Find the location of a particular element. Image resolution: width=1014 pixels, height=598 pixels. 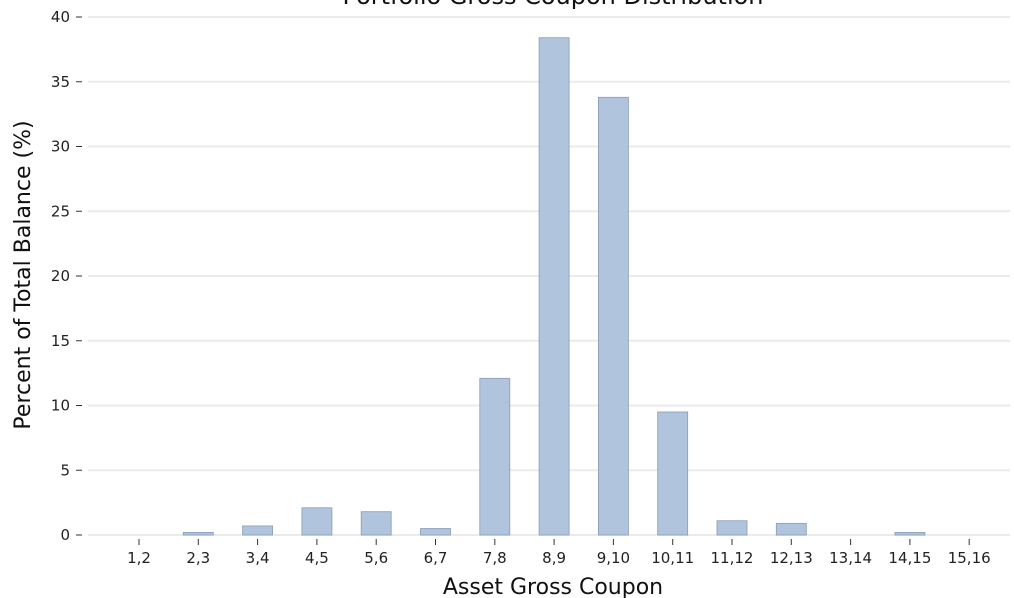

y-tick-label: 30 is located at coordinates (60, 147).